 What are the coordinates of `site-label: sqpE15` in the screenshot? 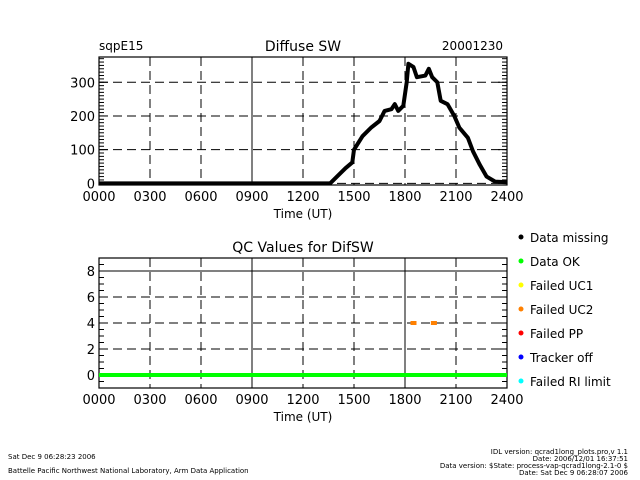 It's located at (121, 46).